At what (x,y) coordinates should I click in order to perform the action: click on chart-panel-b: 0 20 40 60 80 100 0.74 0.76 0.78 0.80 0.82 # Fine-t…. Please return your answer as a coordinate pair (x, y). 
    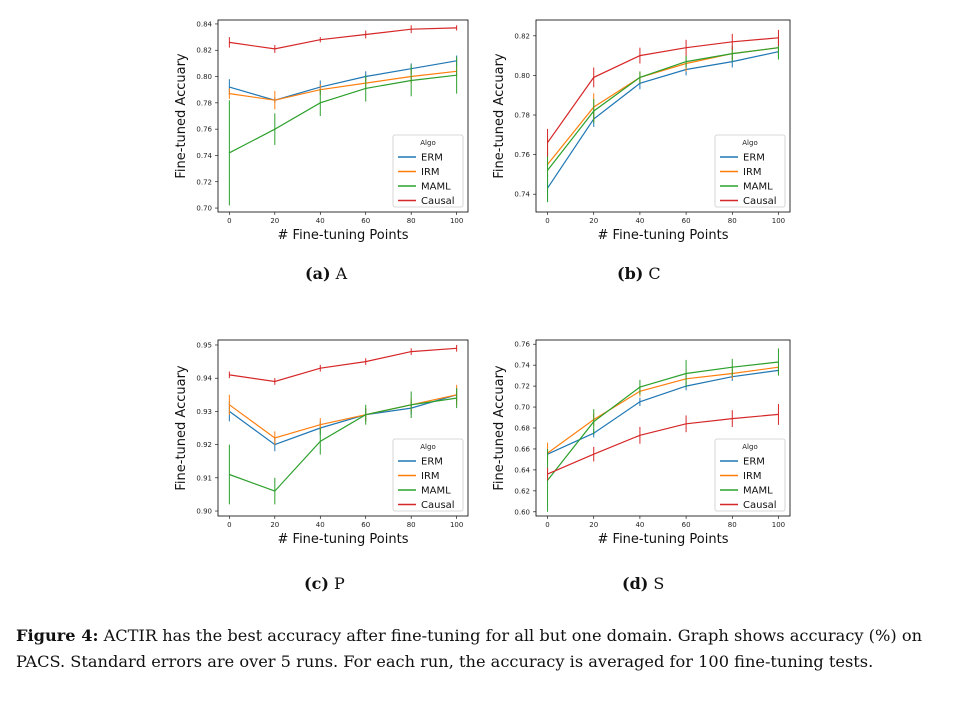
    Looking at the image, I should click on (641, 131).